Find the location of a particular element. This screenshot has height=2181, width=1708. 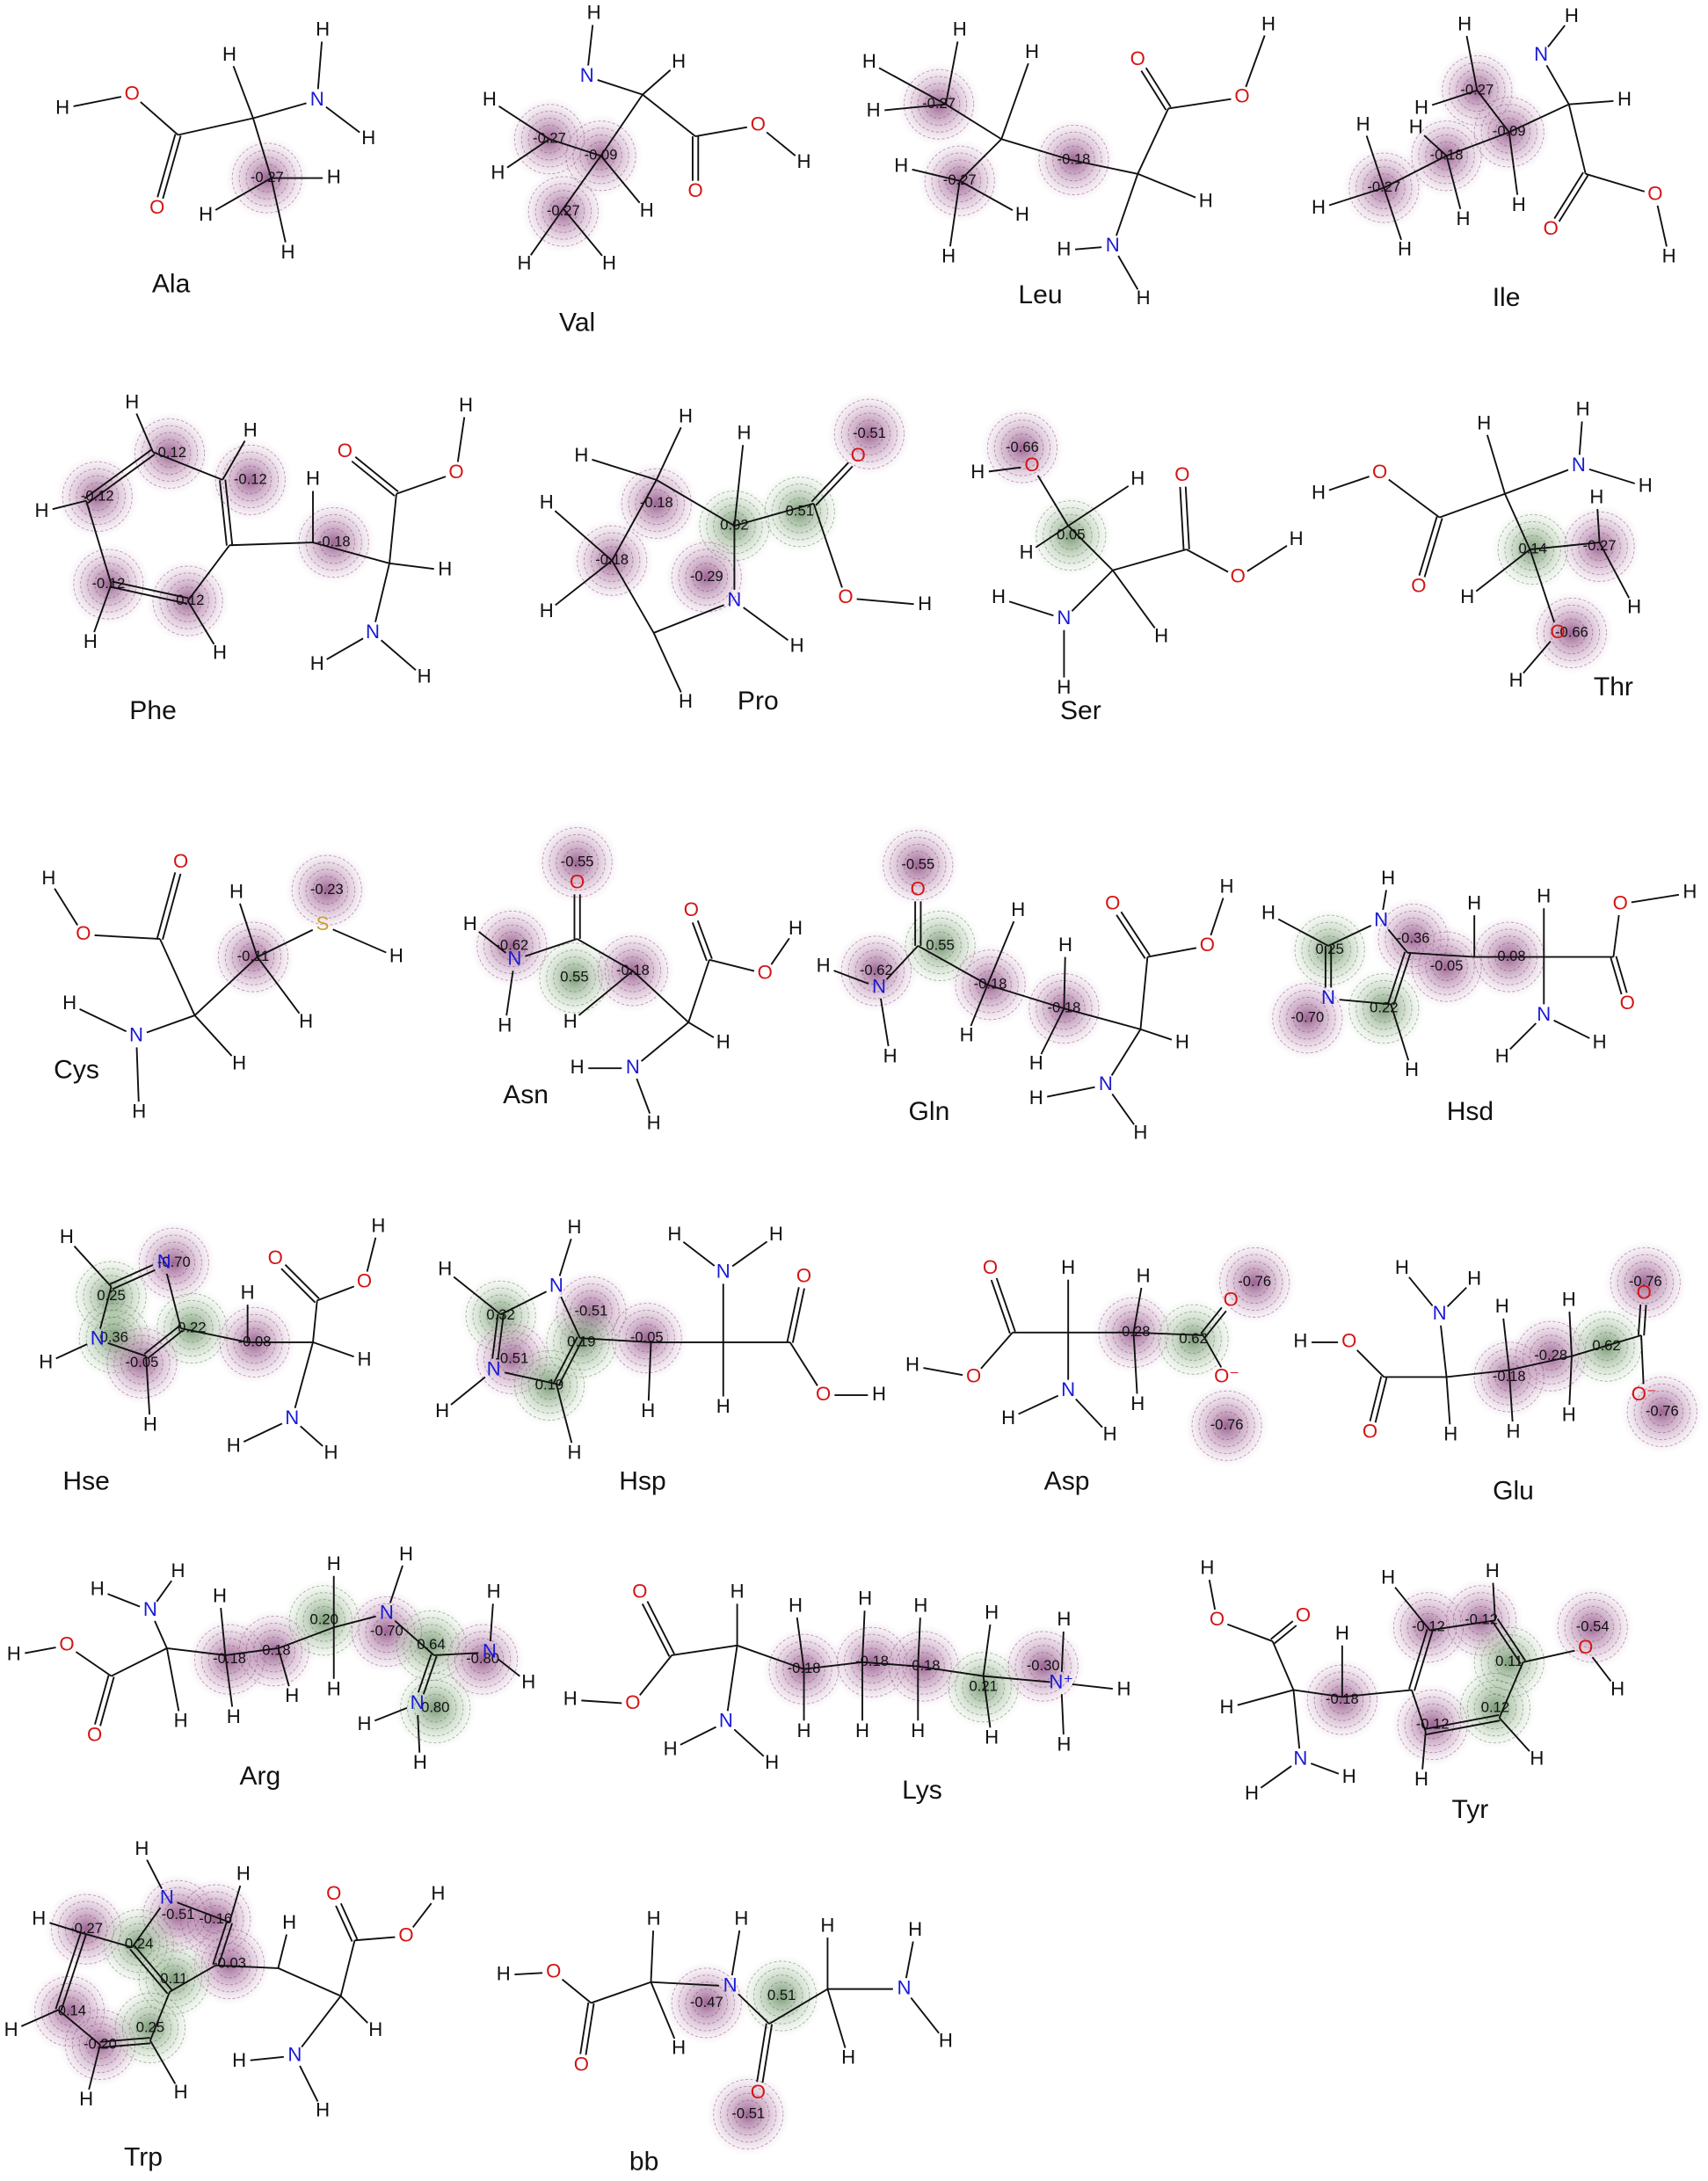

charge-label: 0.12 is located at coordinates (1495, 1706).